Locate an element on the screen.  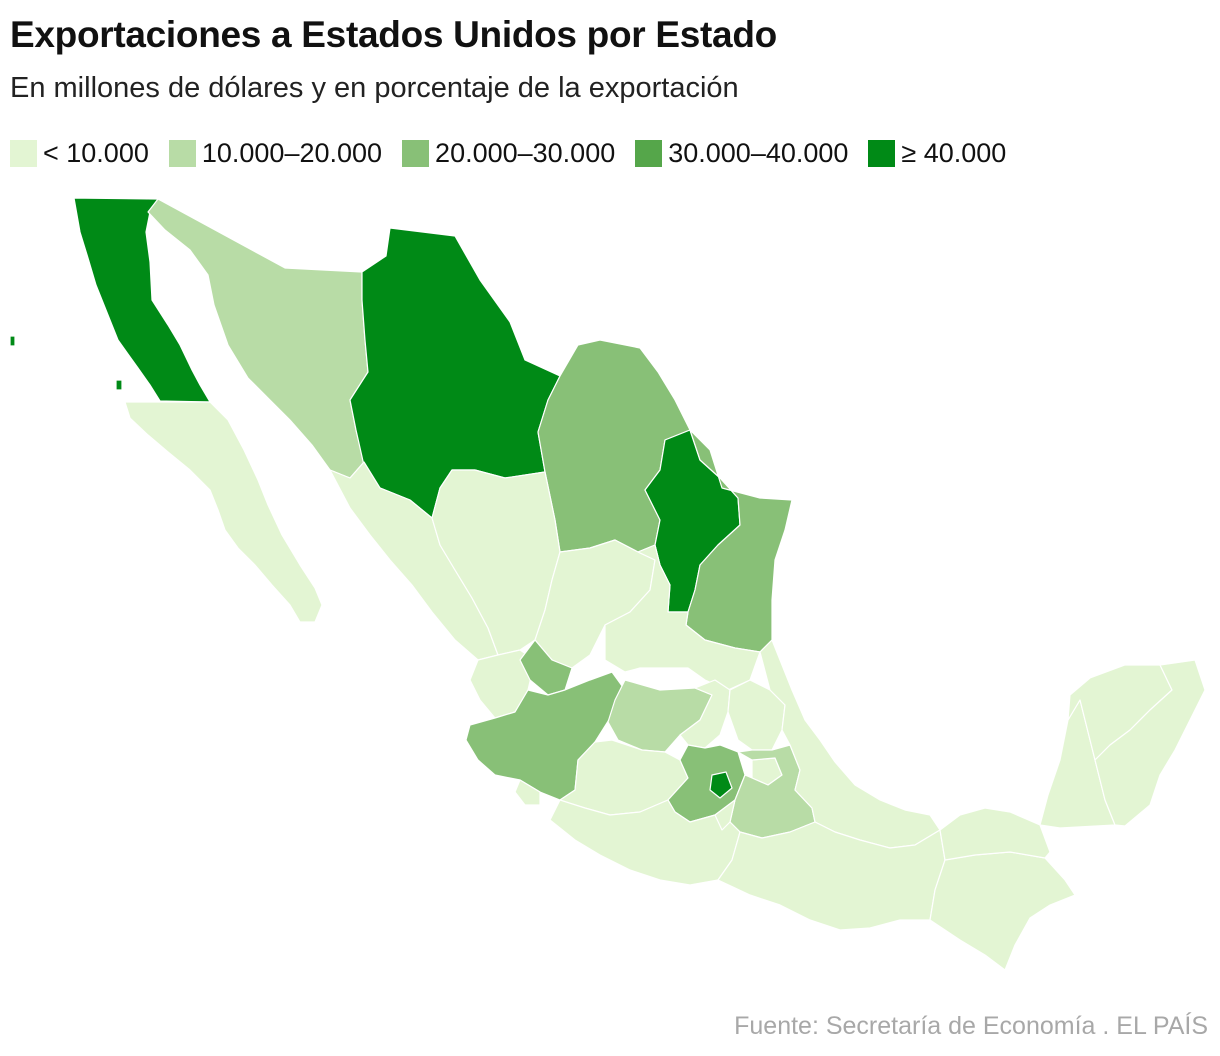
legend-item-lt10000: < 10.000 is located at coordinates (79, 153).